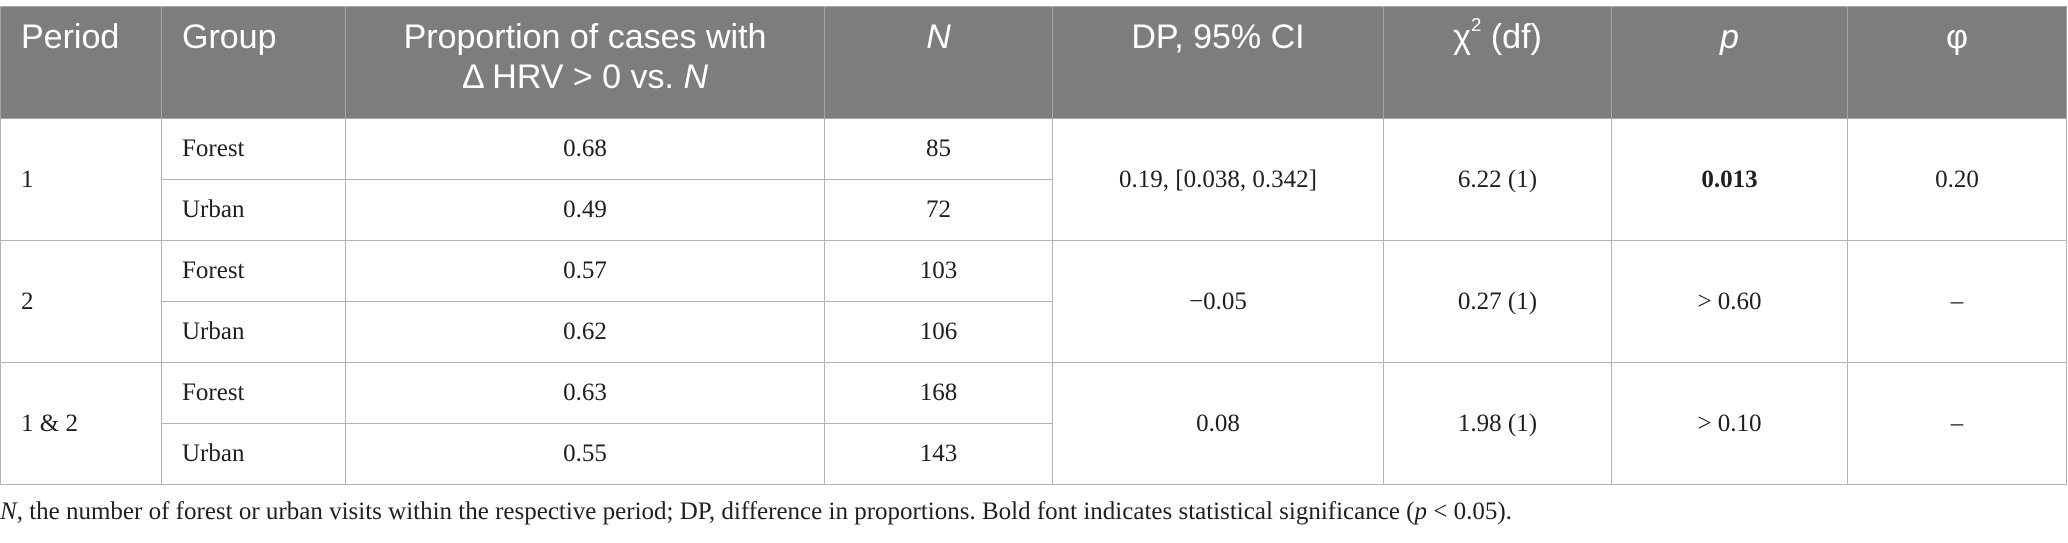 The image size is (2068, 543). I want to click on header-dp: DP, 95% CI, so click(1218, 62).